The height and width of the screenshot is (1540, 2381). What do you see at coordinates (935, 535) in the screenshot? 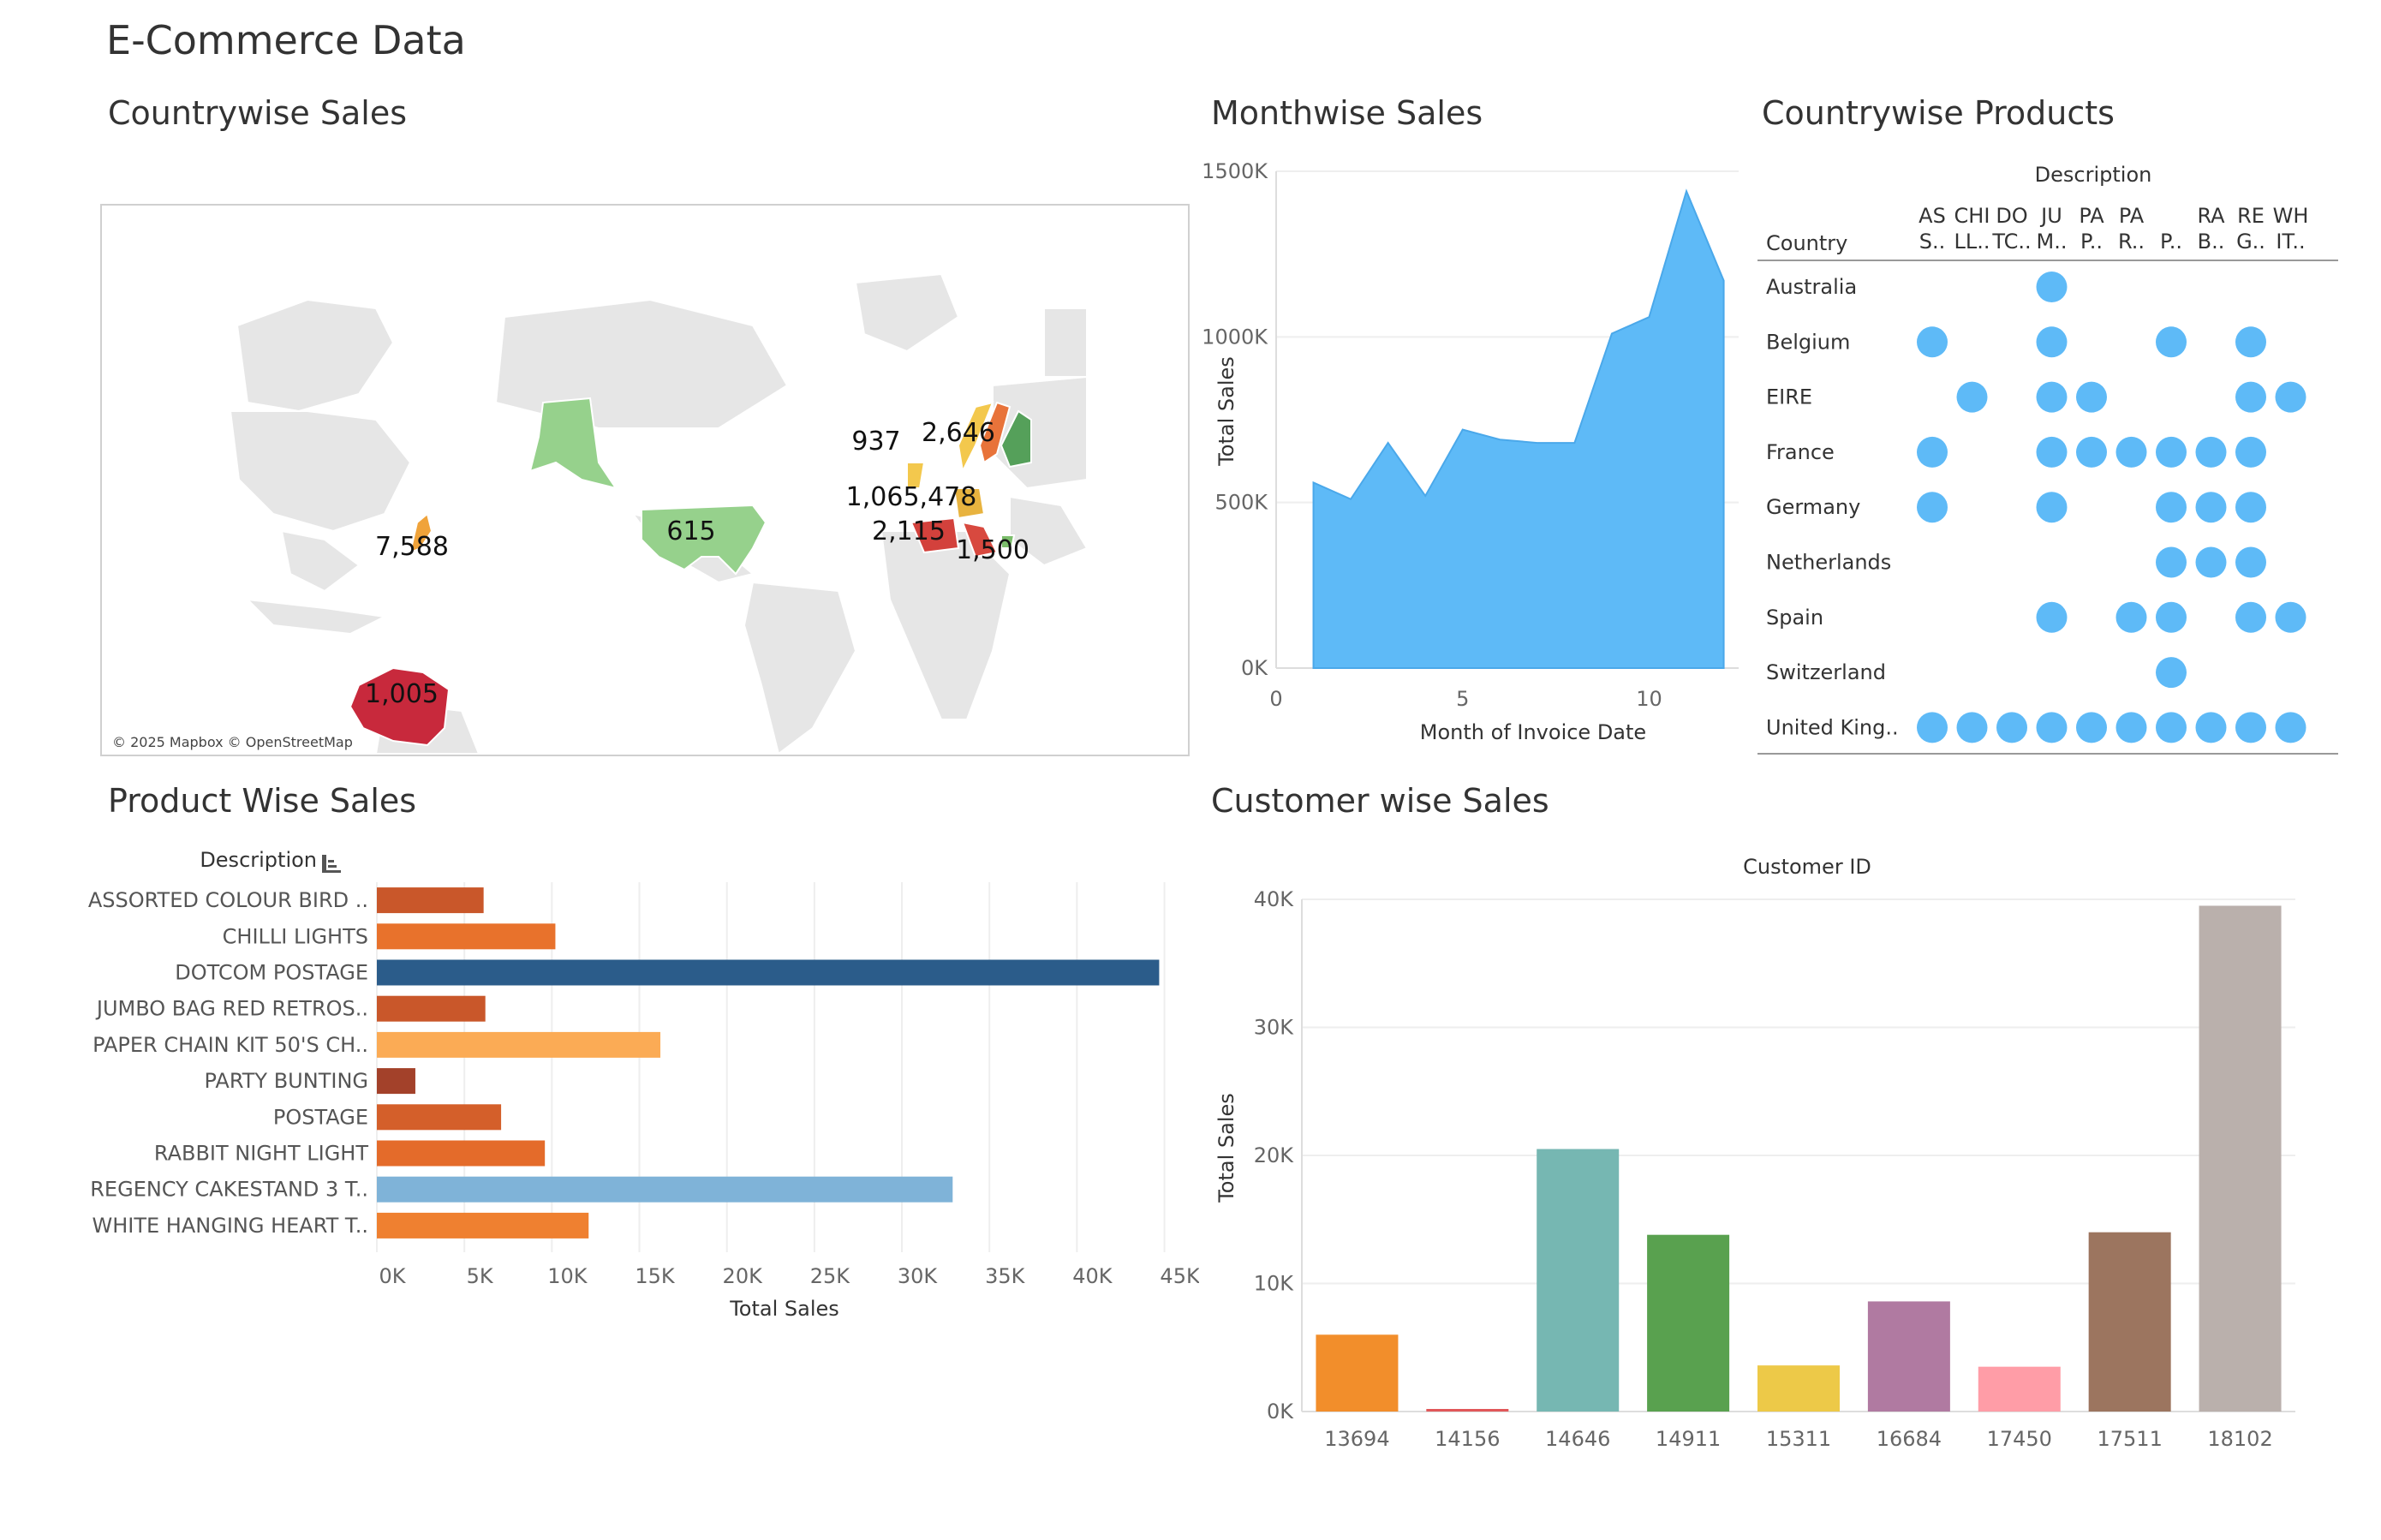
I see `country-france` at bounding box center [935, 535].